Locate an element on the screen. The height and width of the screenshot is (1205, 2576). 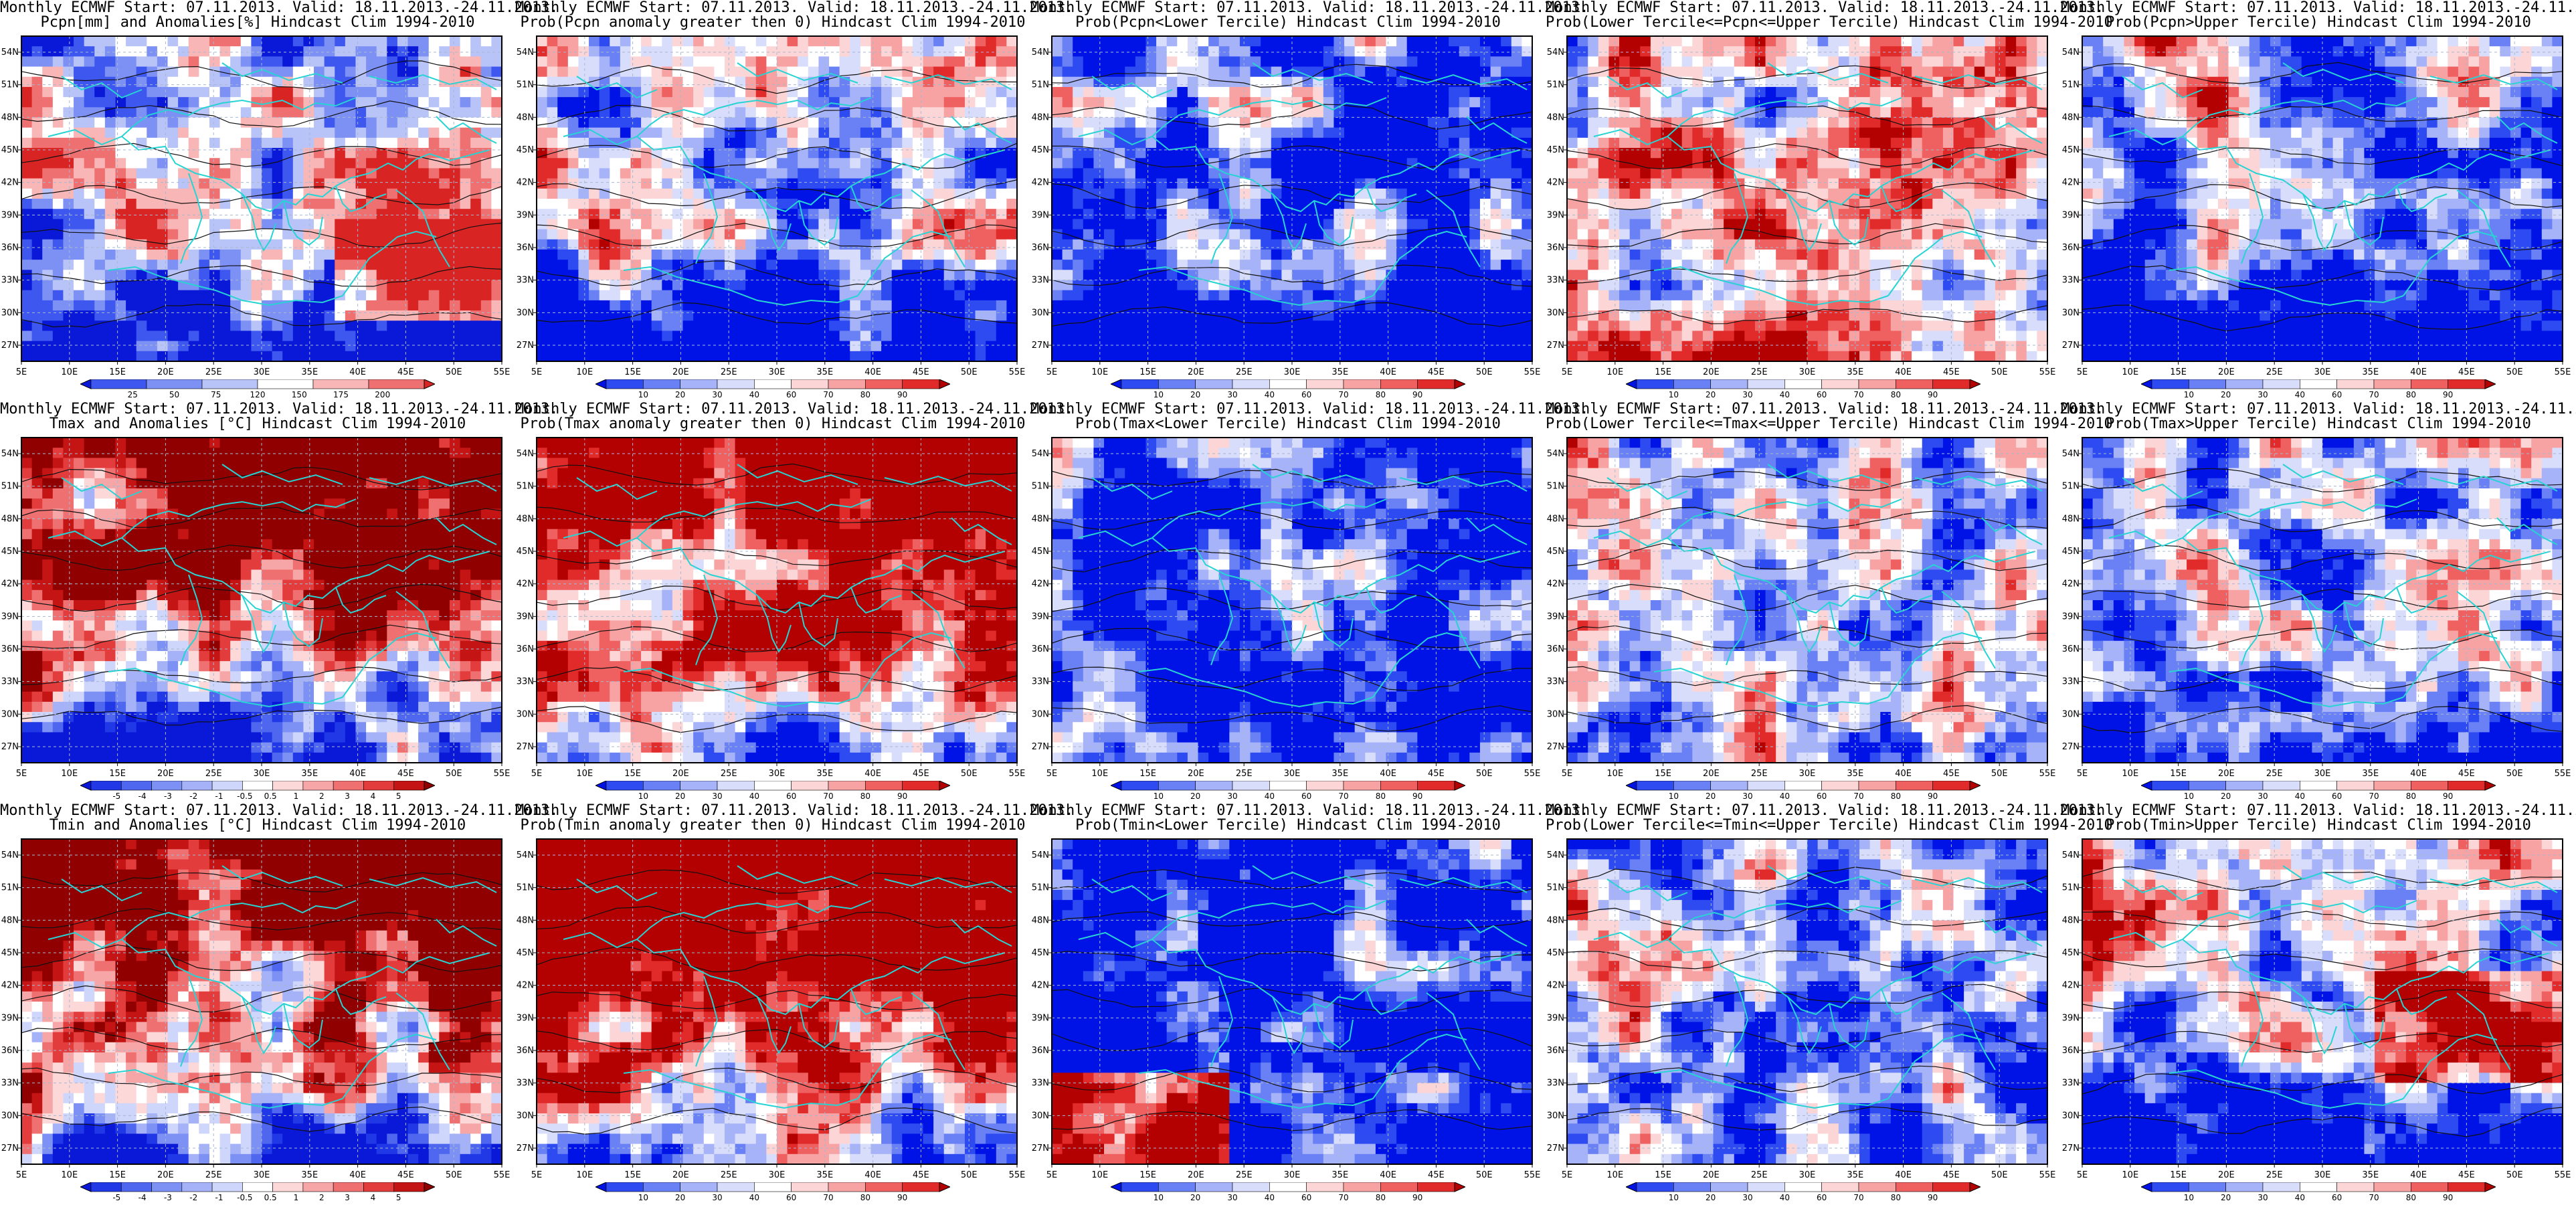
colorbar-tick-label: 150 is located at coordinates (299, 394).